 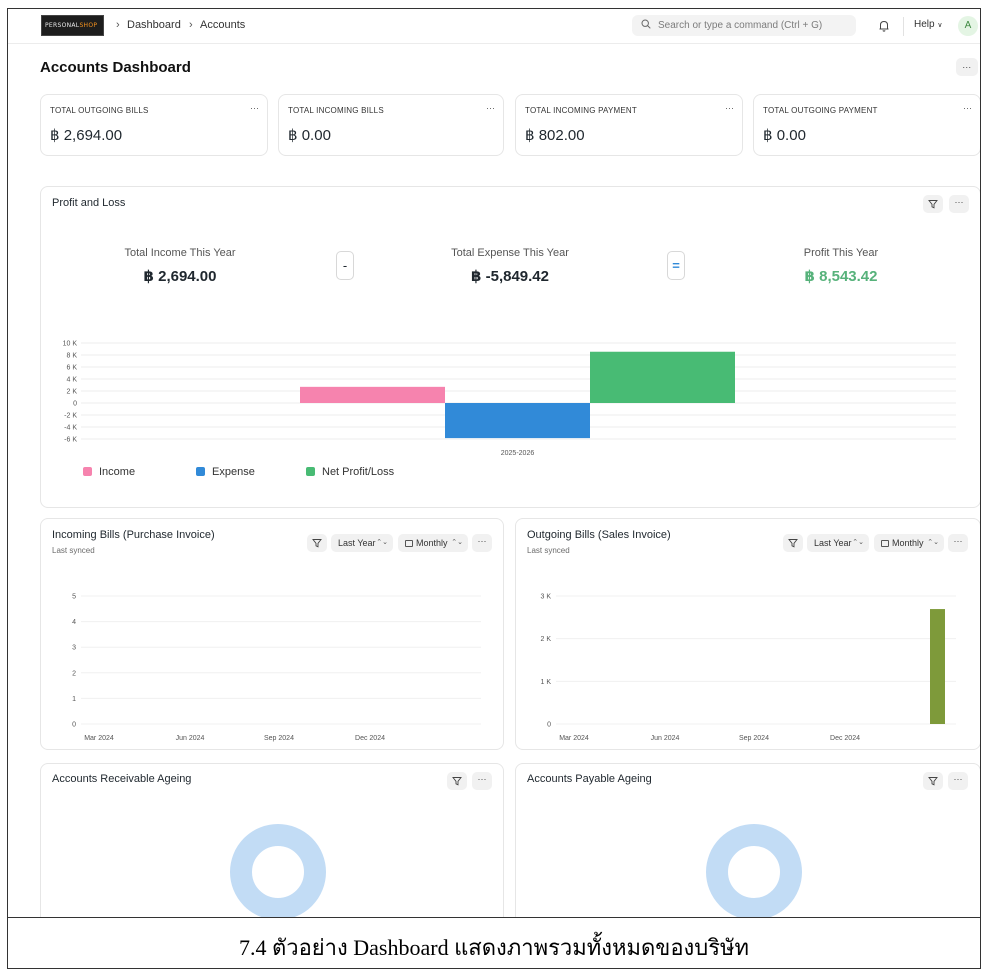 What do you see at coordinates (629, 125) in the screenshot?
I see `number-card-incoming-payment: TOTAL INCOMING PAYMENT ··· ฿ 802.00` at bounding box center [629, 125].